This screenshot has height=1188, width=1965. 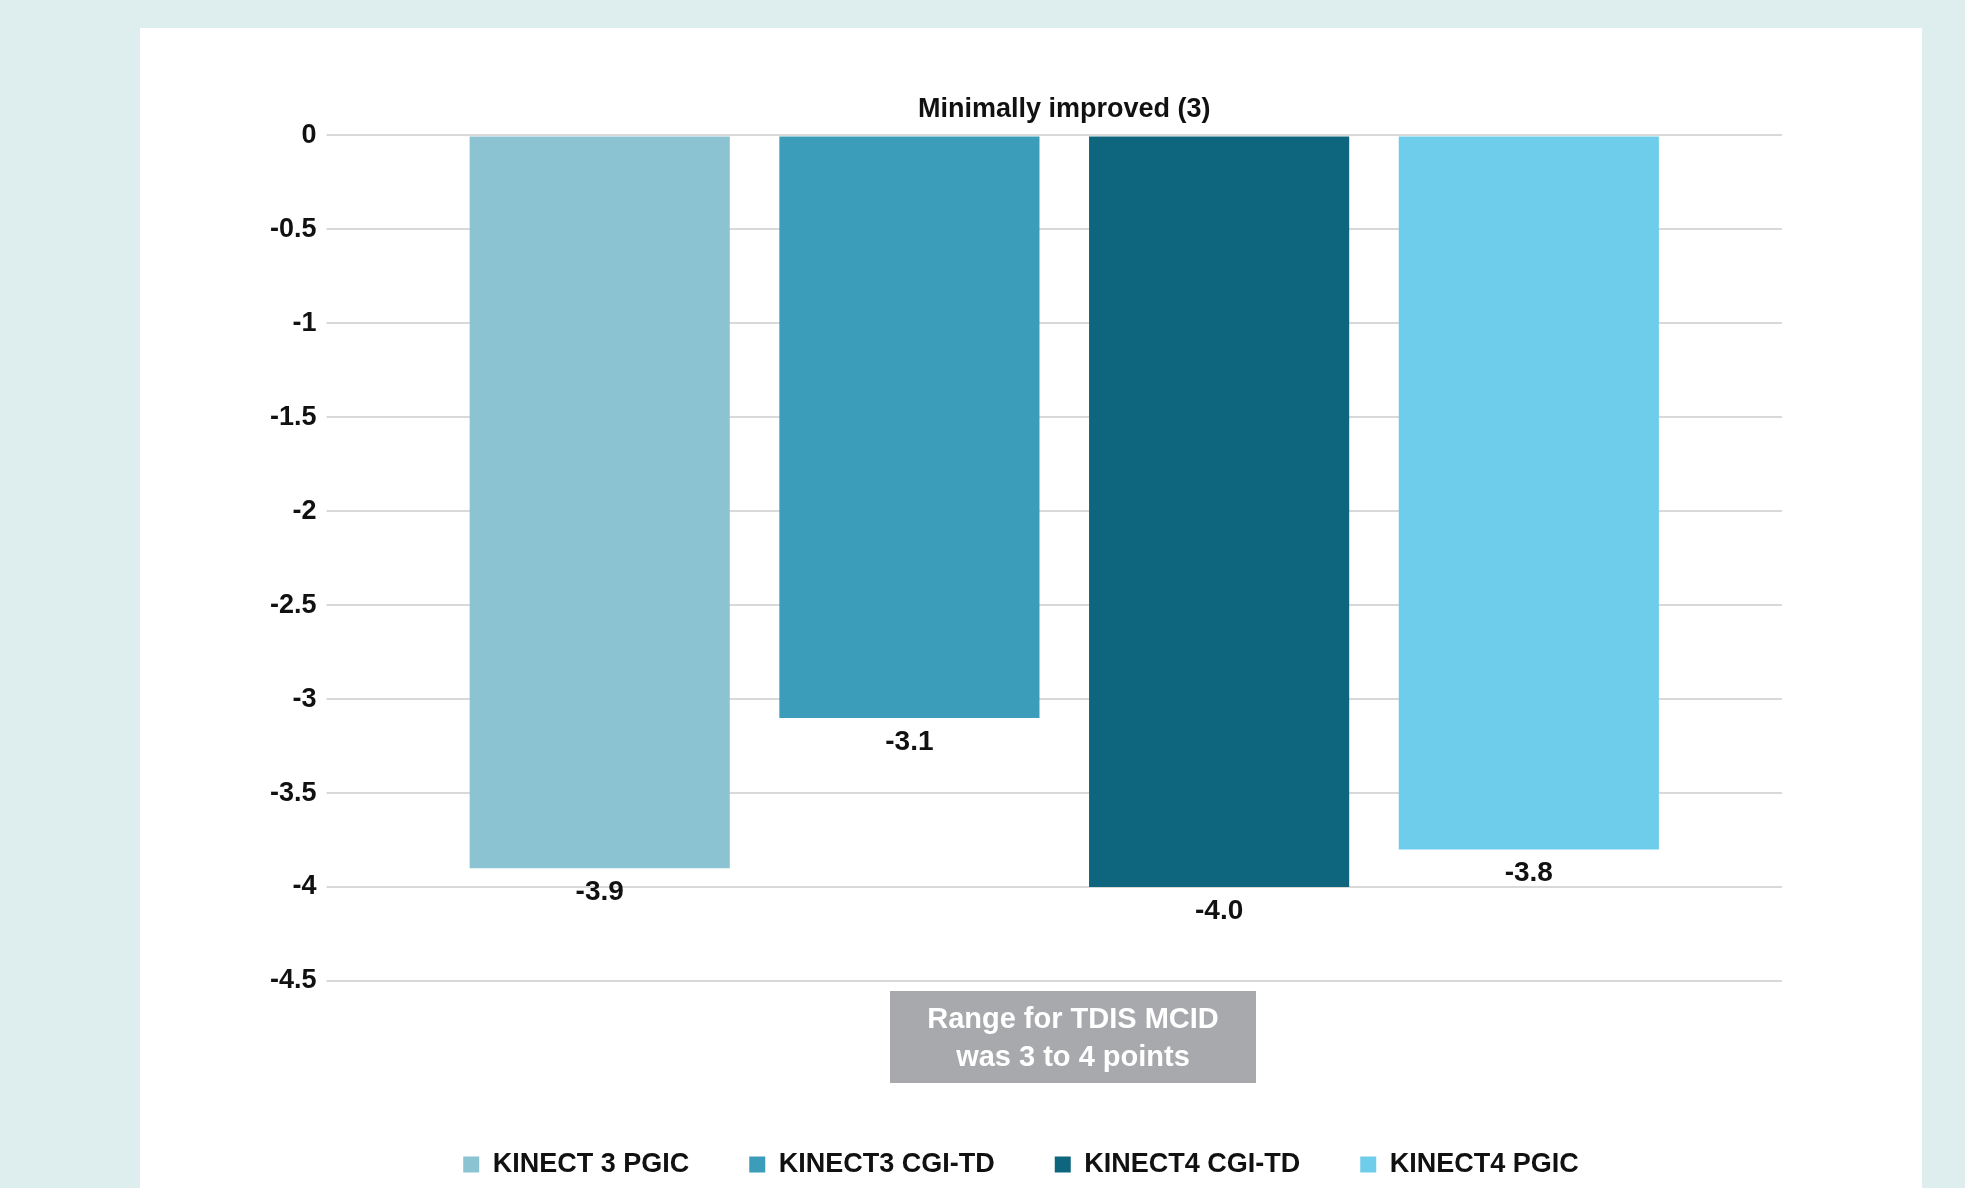 I want to click on legend-label: KINECT4 PGIC, so click(x=1484, y=1162).